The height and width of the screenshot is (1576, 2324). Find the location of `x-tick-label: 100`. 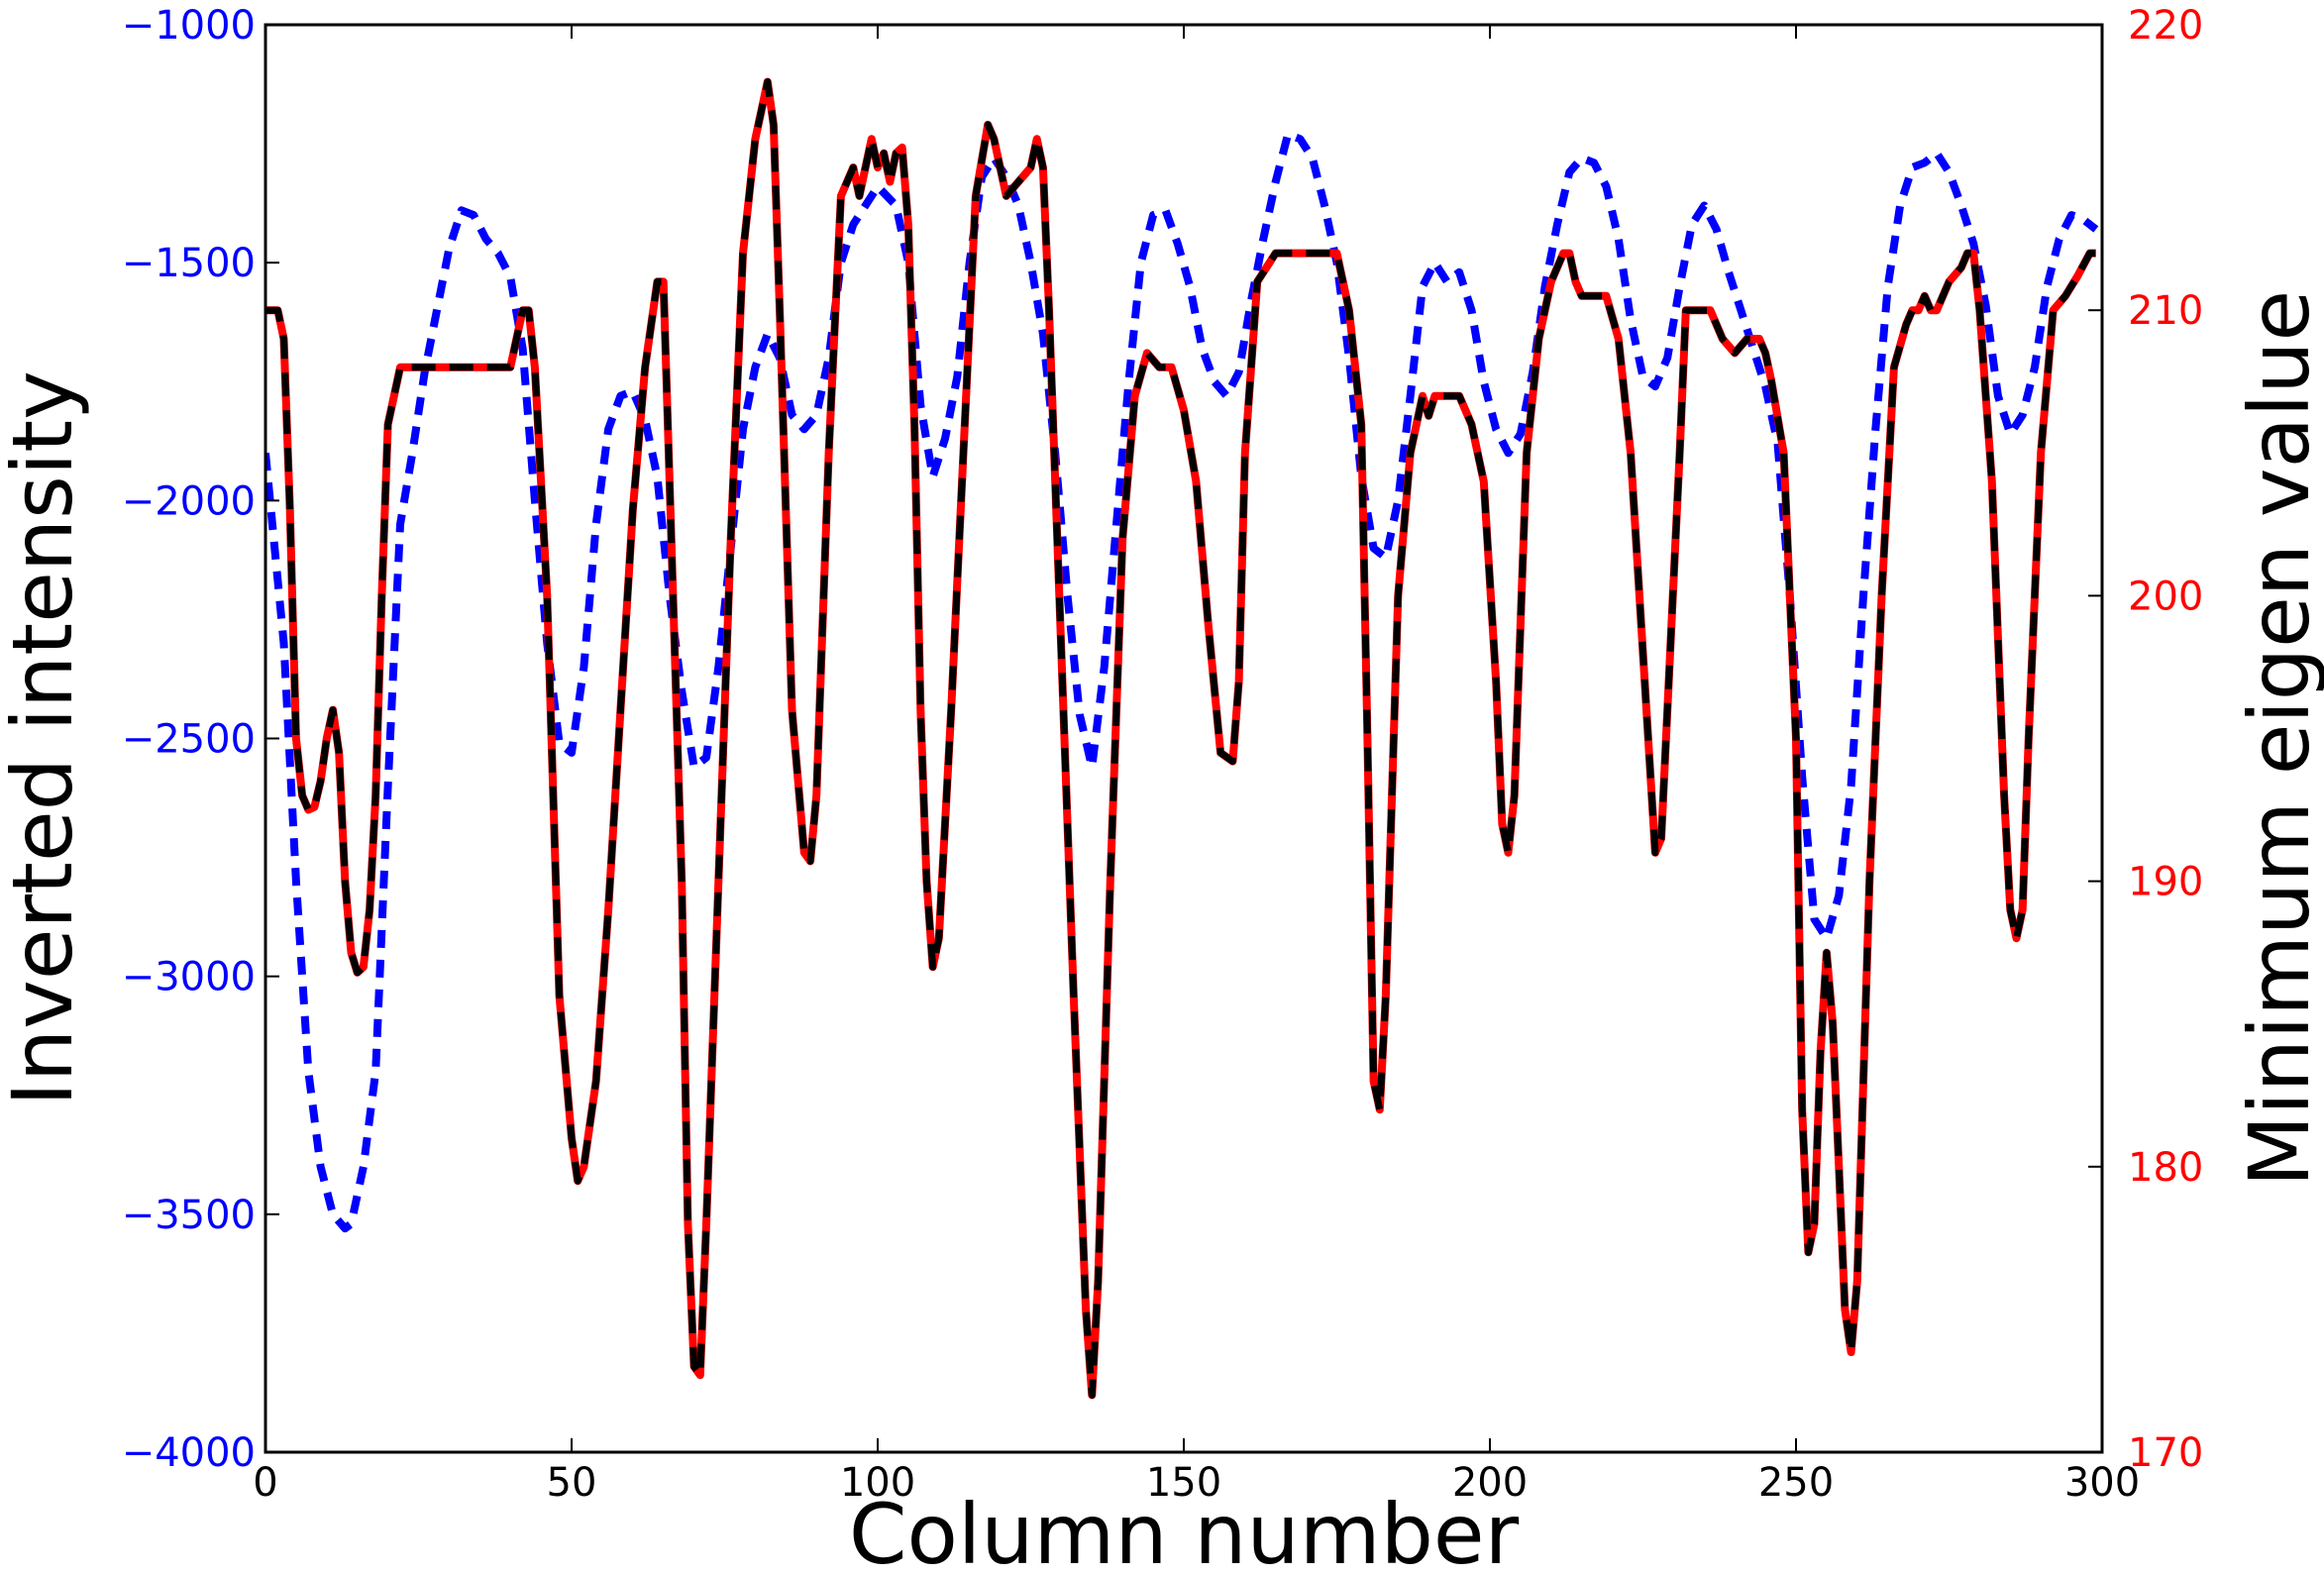

x-tick-label: 100 is located at coordinates (878, 1483).